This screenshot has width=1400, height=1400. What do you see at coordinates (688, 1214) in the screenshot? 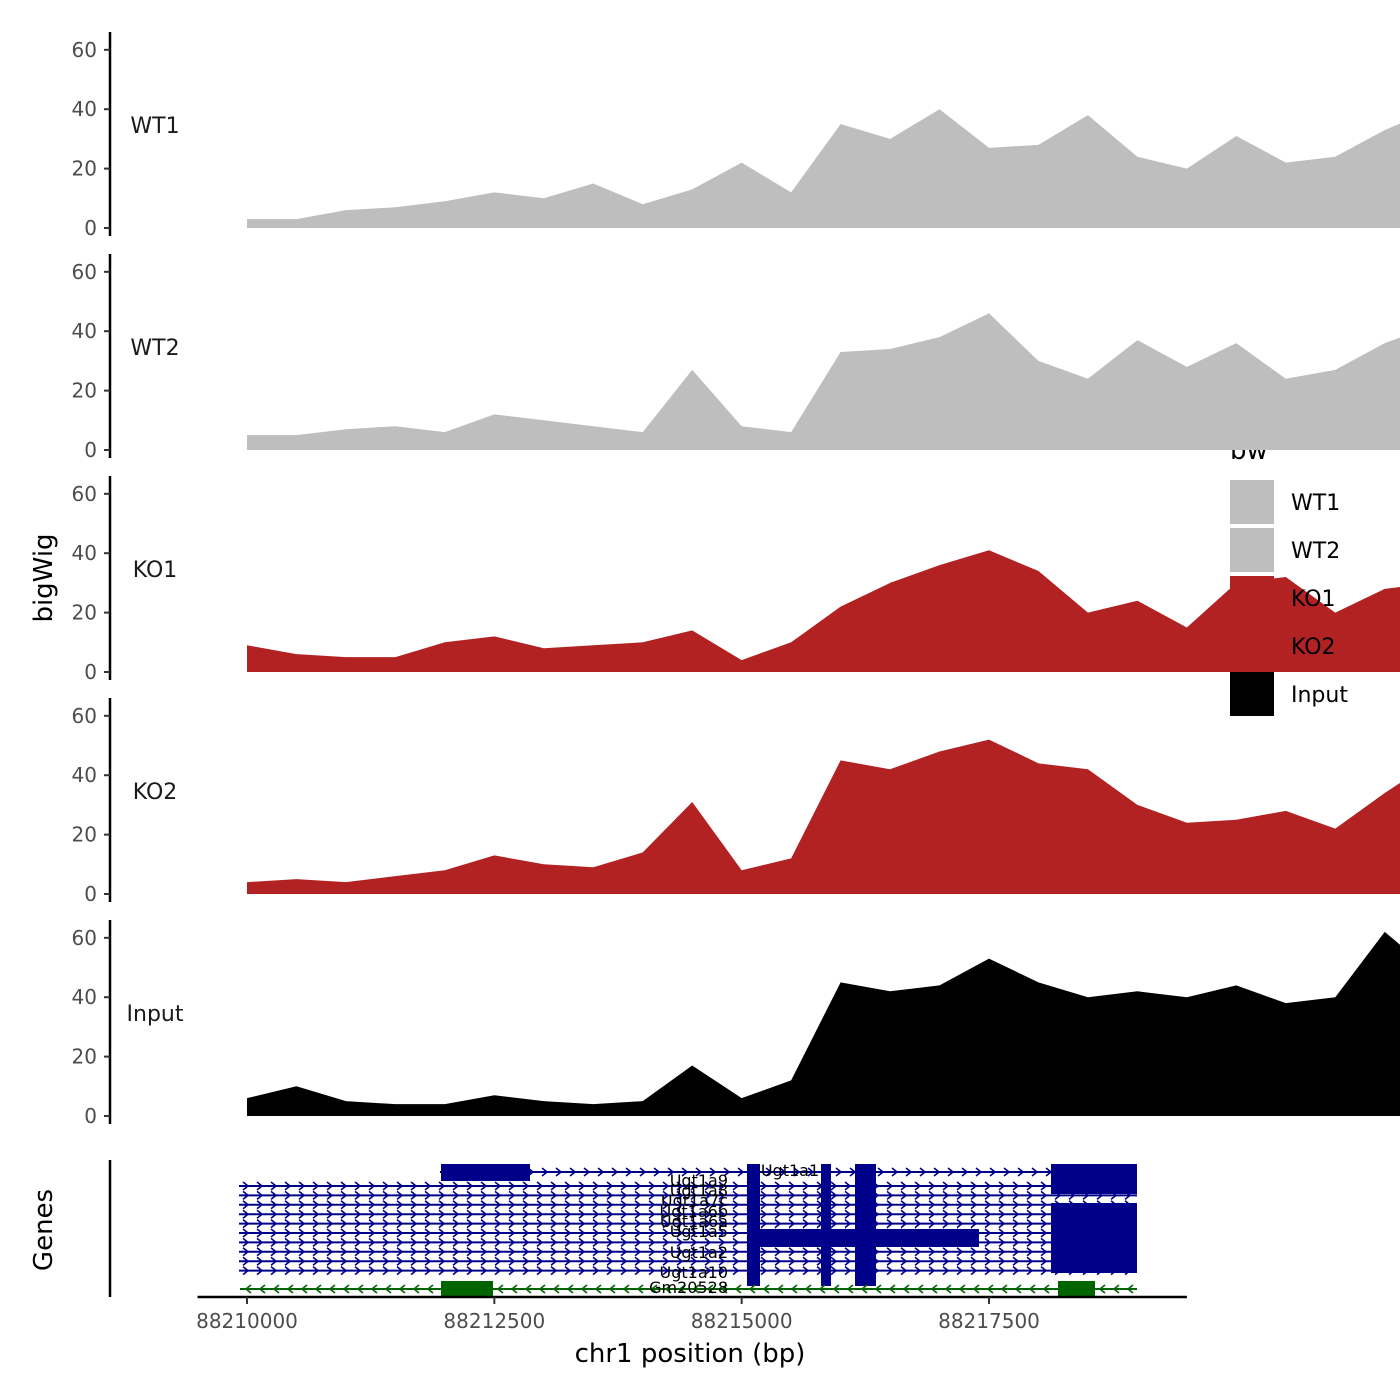
I see `transcript-row` at bounding box center [688, 1214].